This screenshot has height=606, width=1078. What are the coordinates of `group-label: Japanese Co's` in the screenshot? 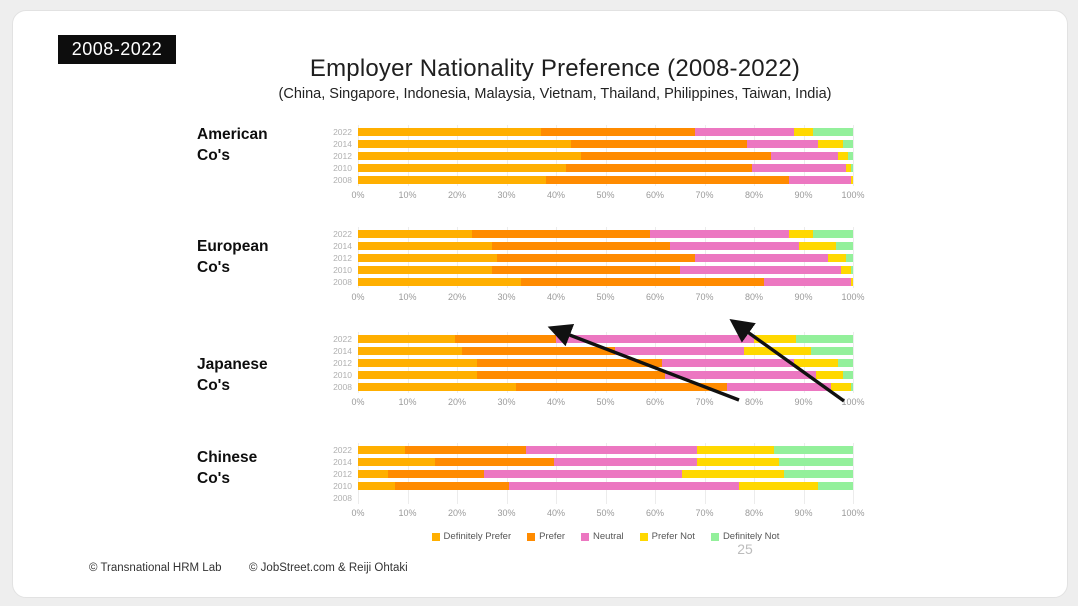 It's located at (232, 375).